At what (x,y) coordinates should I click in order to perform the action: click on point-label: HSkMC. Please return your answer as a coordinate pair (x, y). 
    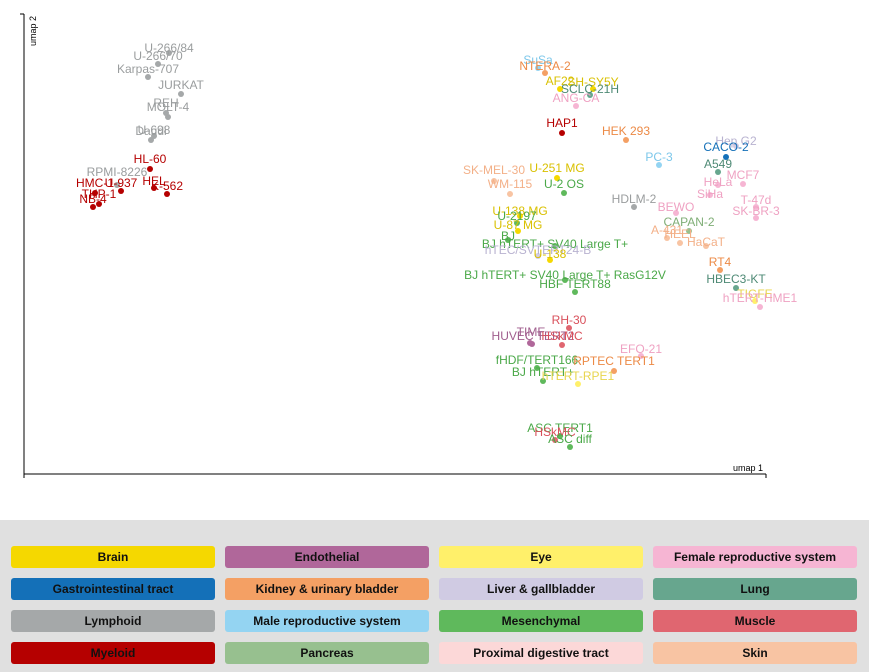
    Looking at the image, I should click on (555, 432).